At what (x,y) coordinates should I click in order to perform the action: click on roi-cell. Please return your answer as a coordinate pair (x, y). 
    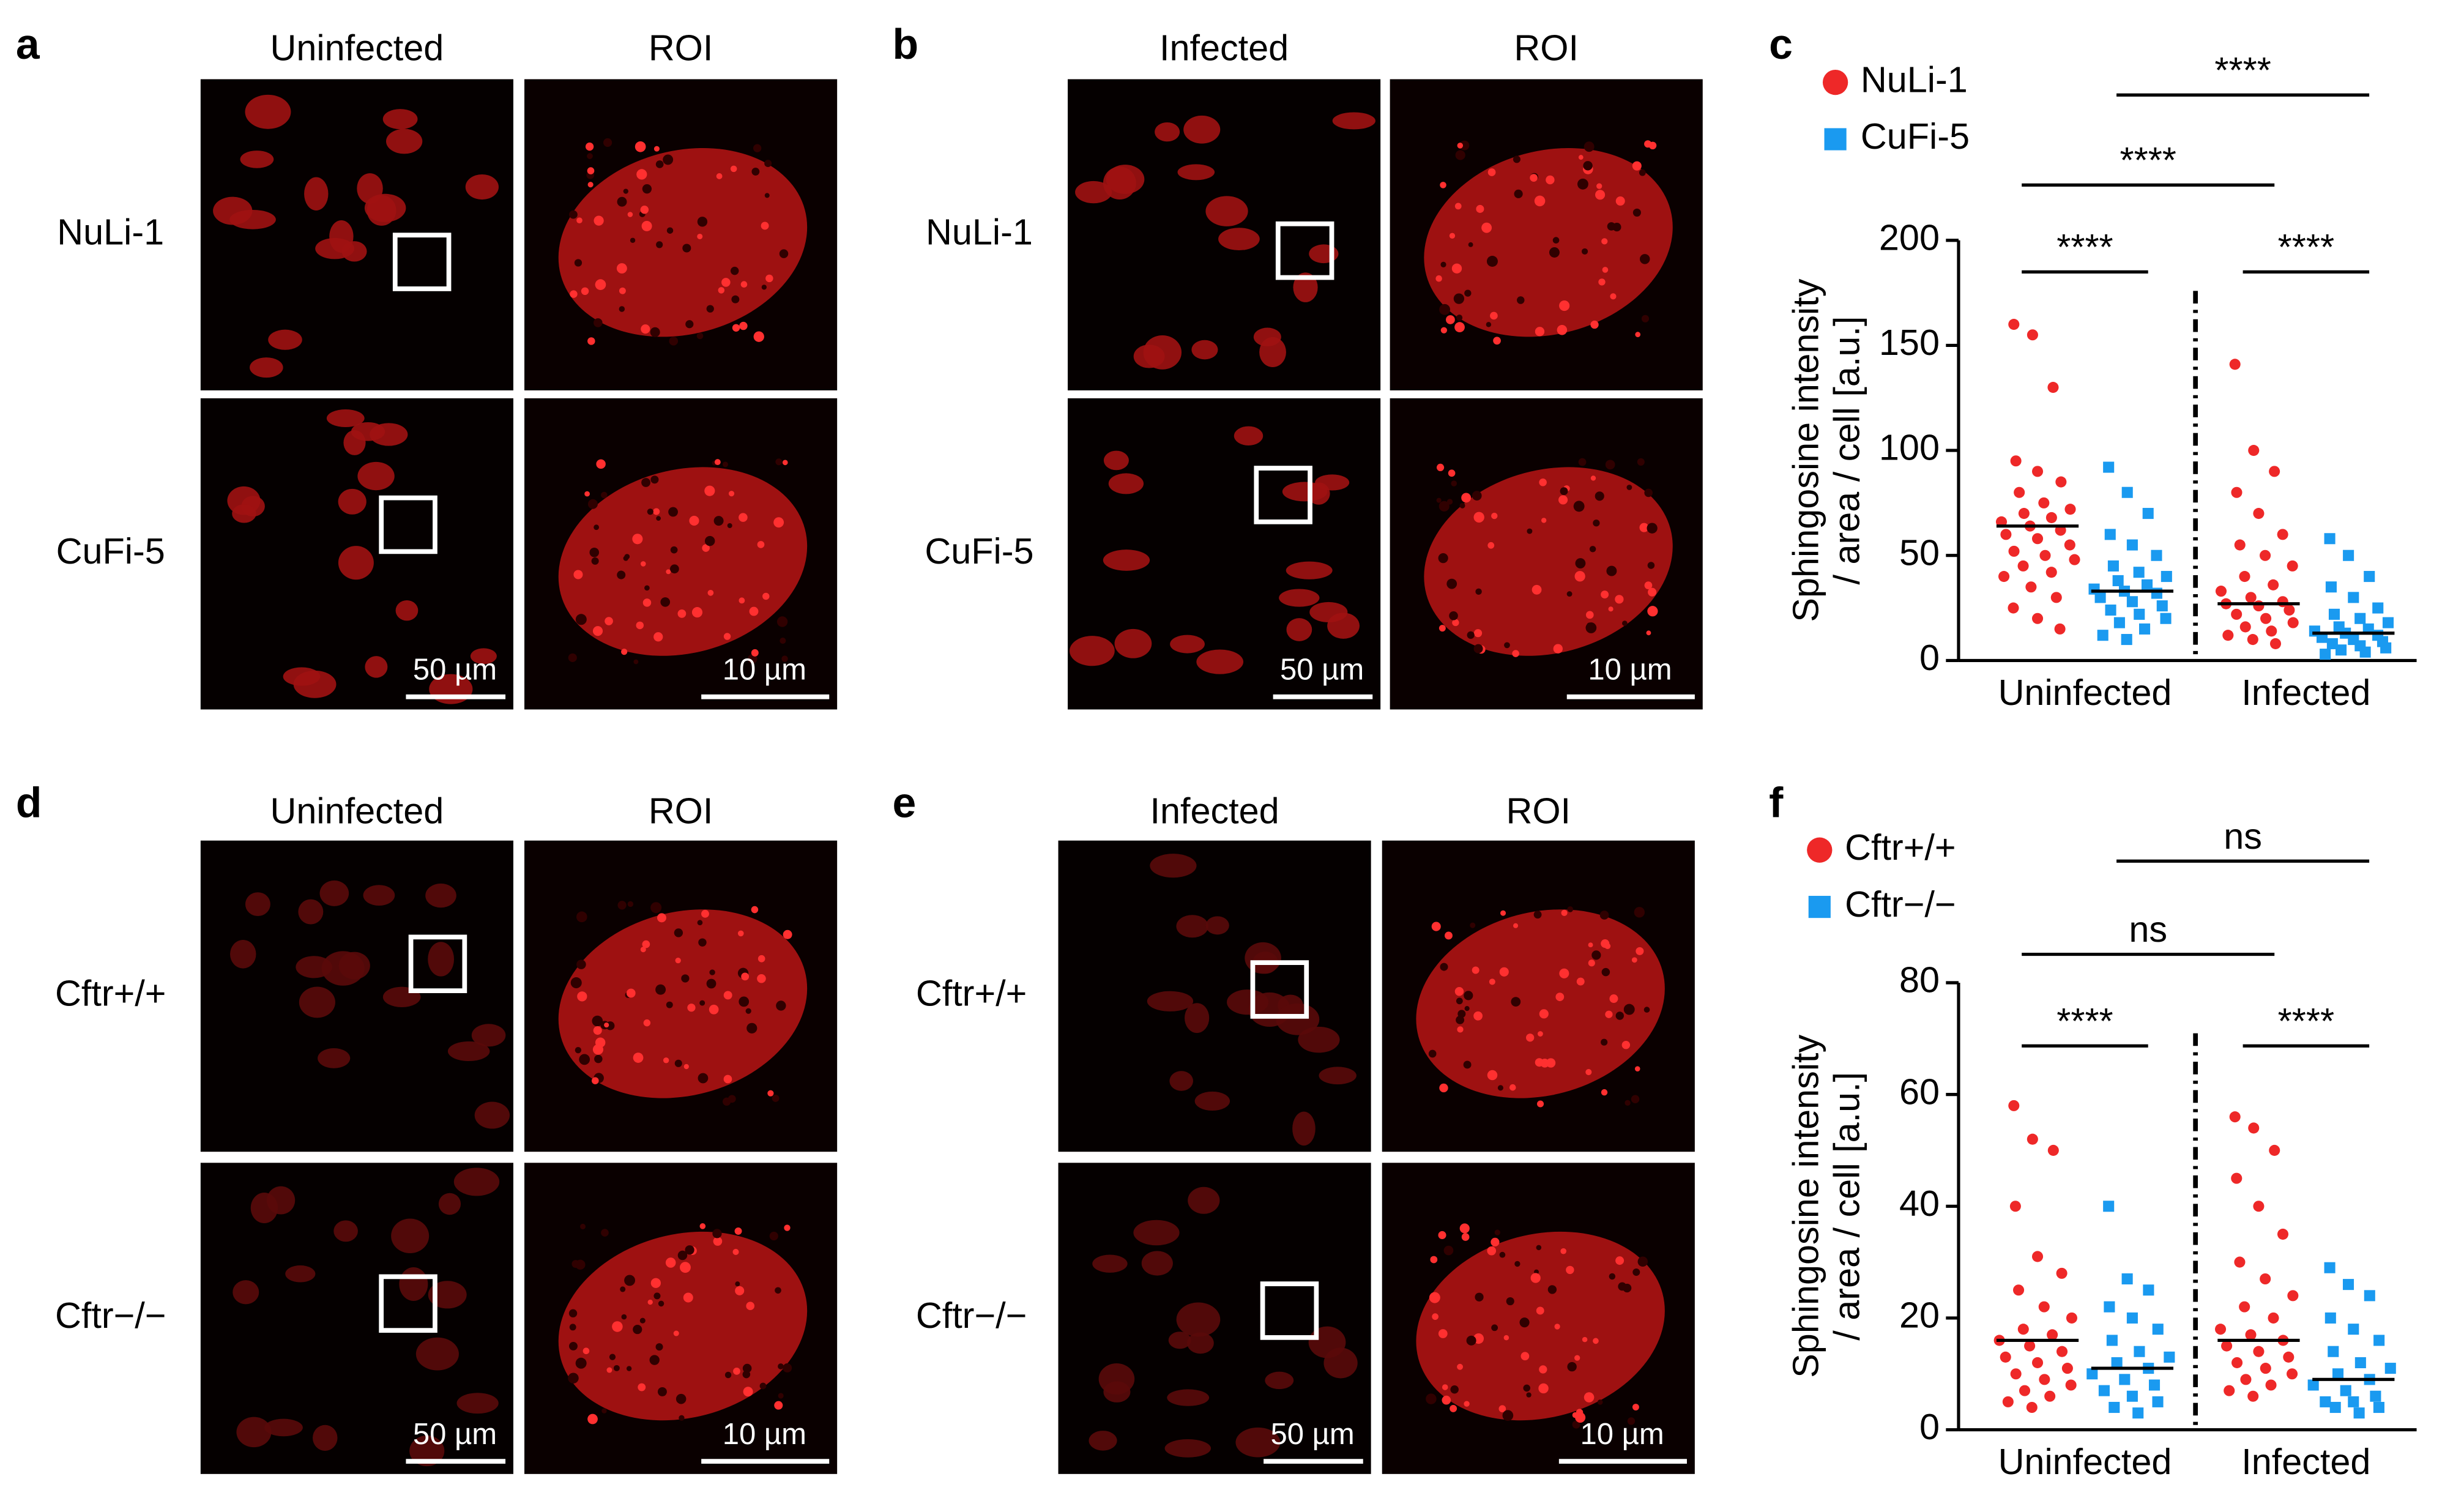
    Looking at the image, I should click on (1540, 1326).